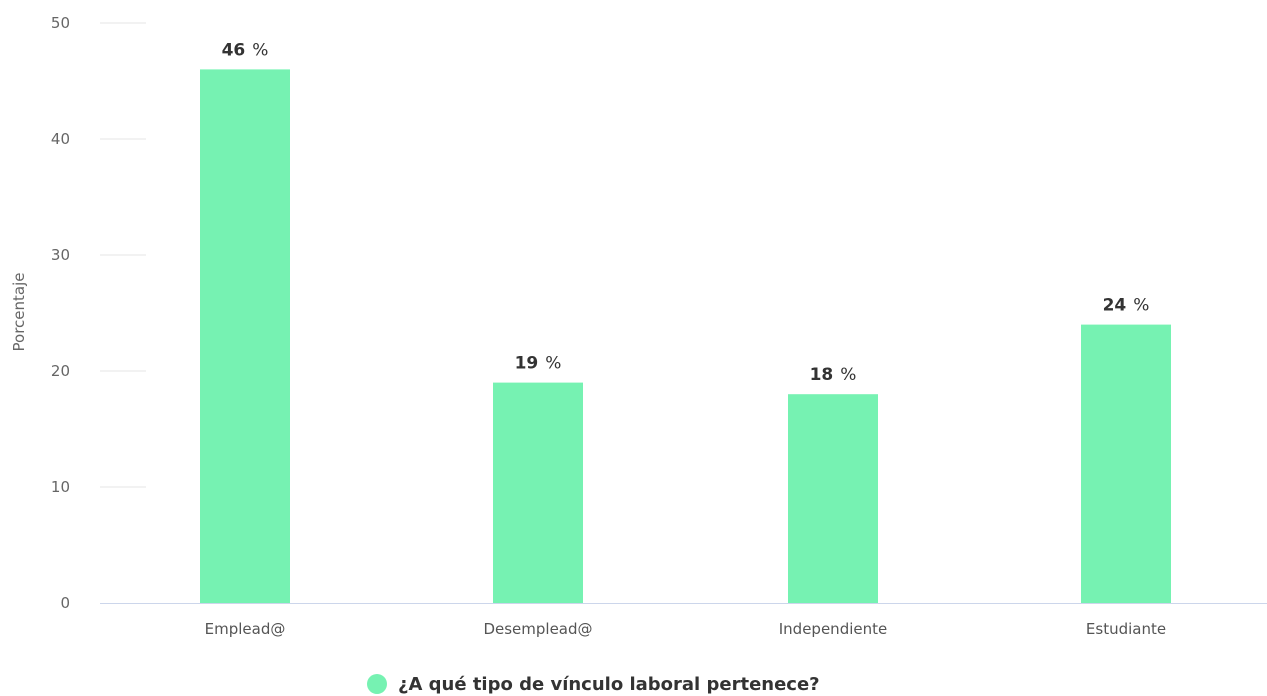  I want to click on y-axis-title: Porcentaje, so click(19, 312).